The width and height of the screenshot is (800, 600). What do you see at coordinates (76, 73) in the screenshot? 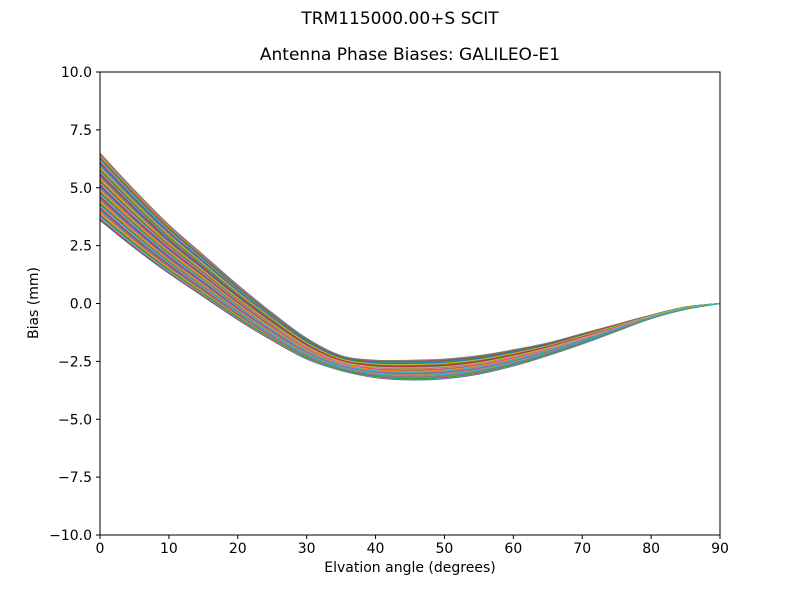
I see `y-tick-label: 10.0` at bounding box center [76, 73].